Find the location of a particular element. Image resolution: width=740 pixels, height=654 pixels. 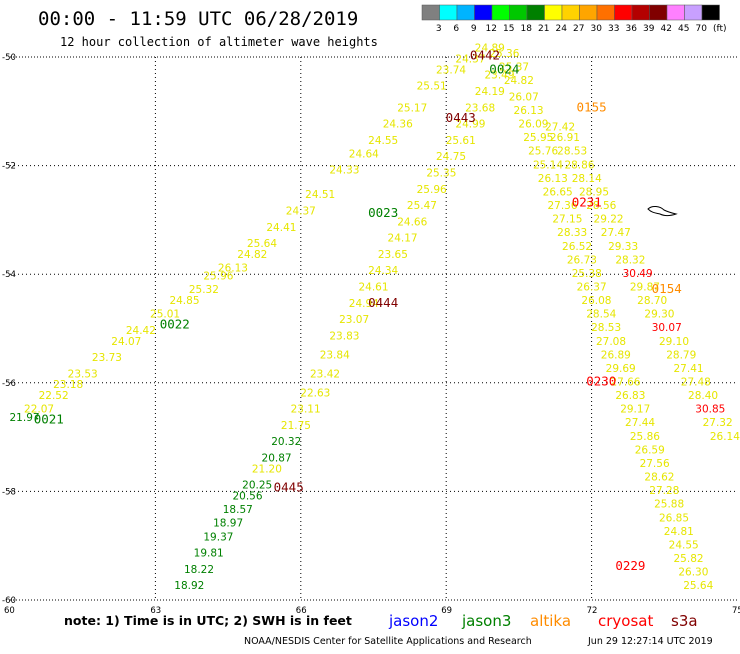

pass-number-label: 0021 is located at coordinates (49, 419).